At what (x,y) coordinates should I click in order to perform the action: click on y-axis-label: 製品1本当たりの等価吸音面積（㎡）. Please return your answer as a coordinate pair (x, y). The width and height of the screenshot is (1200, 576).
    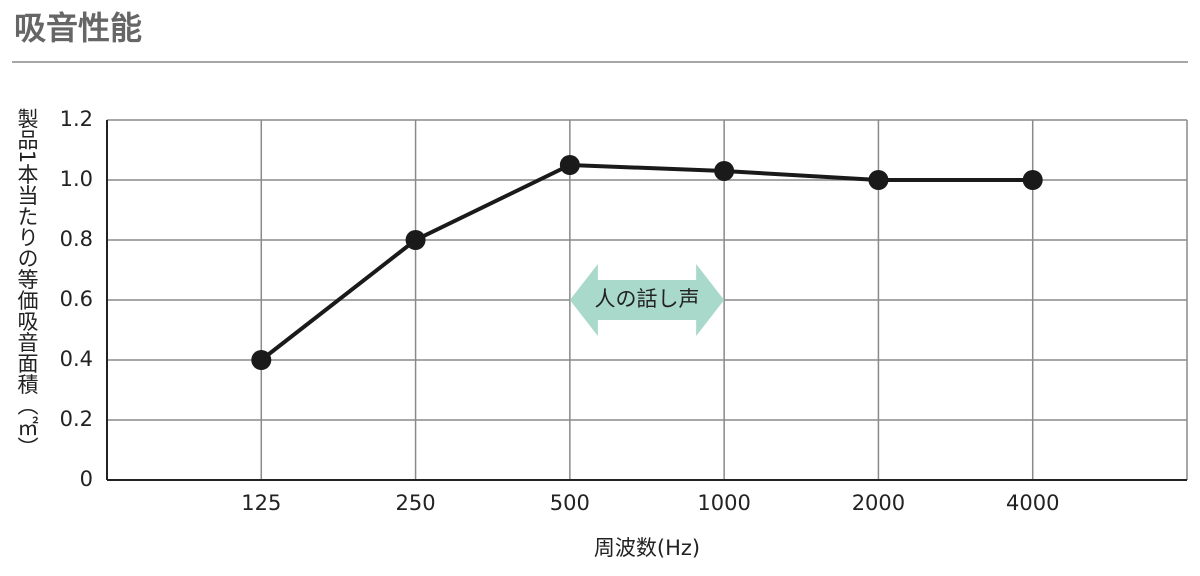
    Looking at the image, I should click on (27, 282).